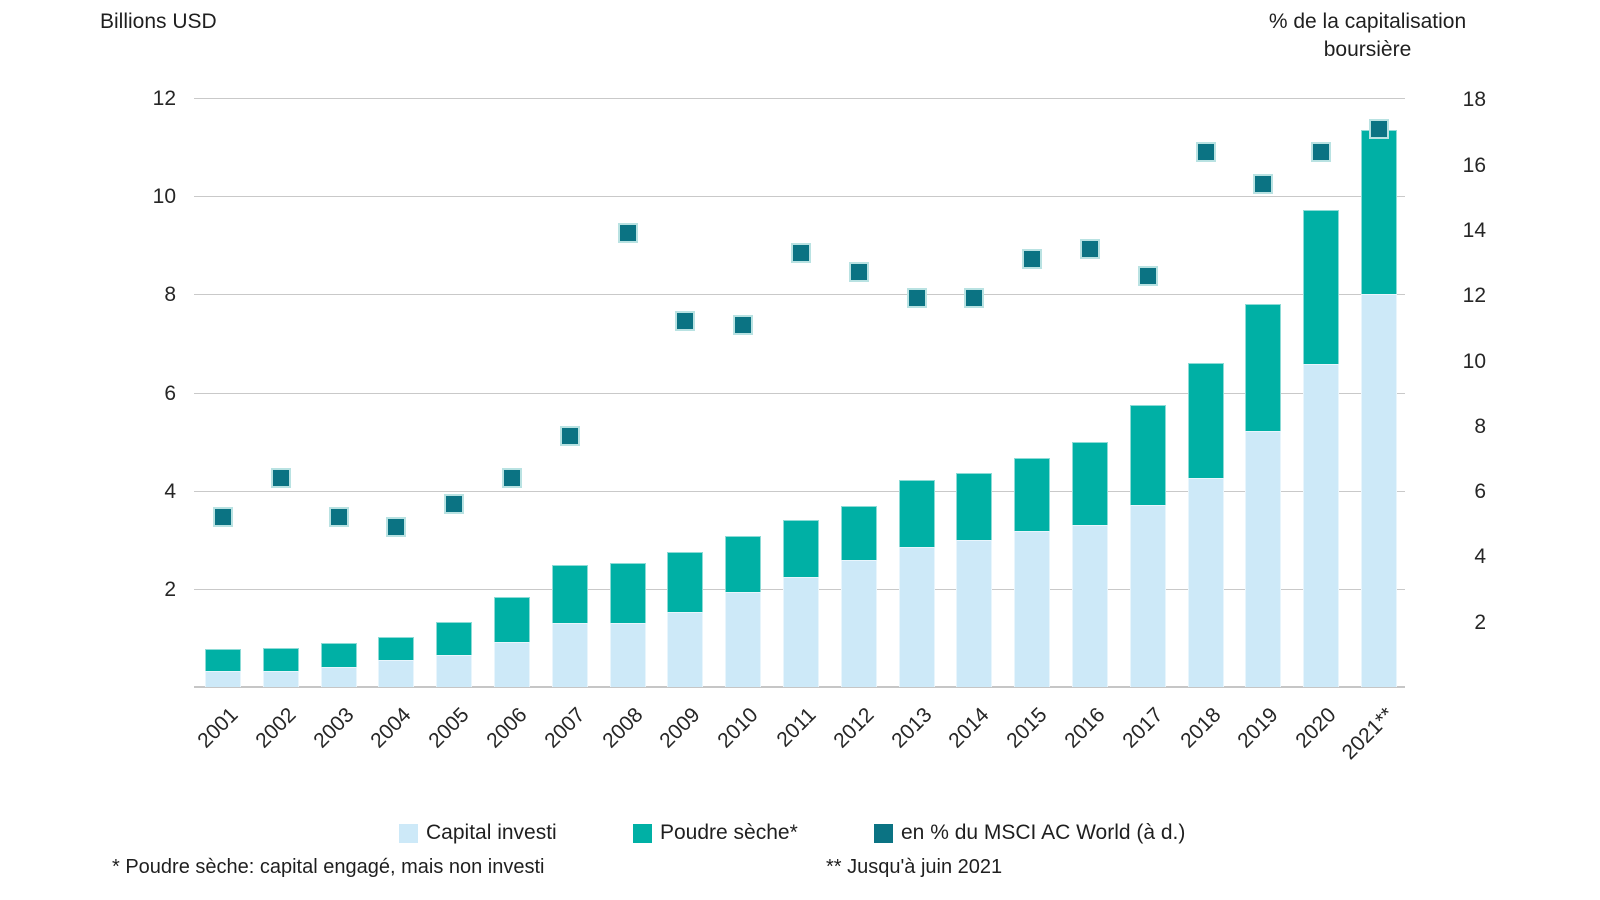 The height and width of the screenshot is (900, 1600). What do you see at coordinates (1147, 595) in the screenshot?
I see `bar-capital-investi-2017` at bounding box center [1147, 595].